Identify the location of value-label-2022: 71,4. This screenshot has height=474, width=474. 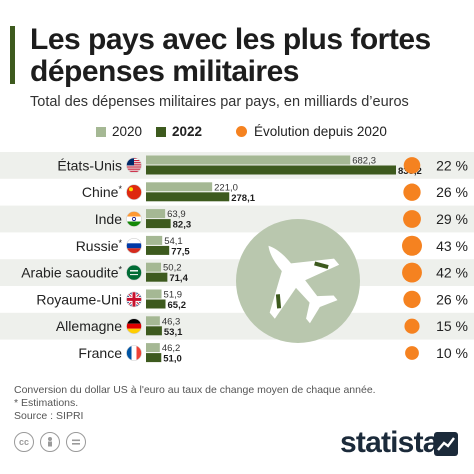
(178, 278).